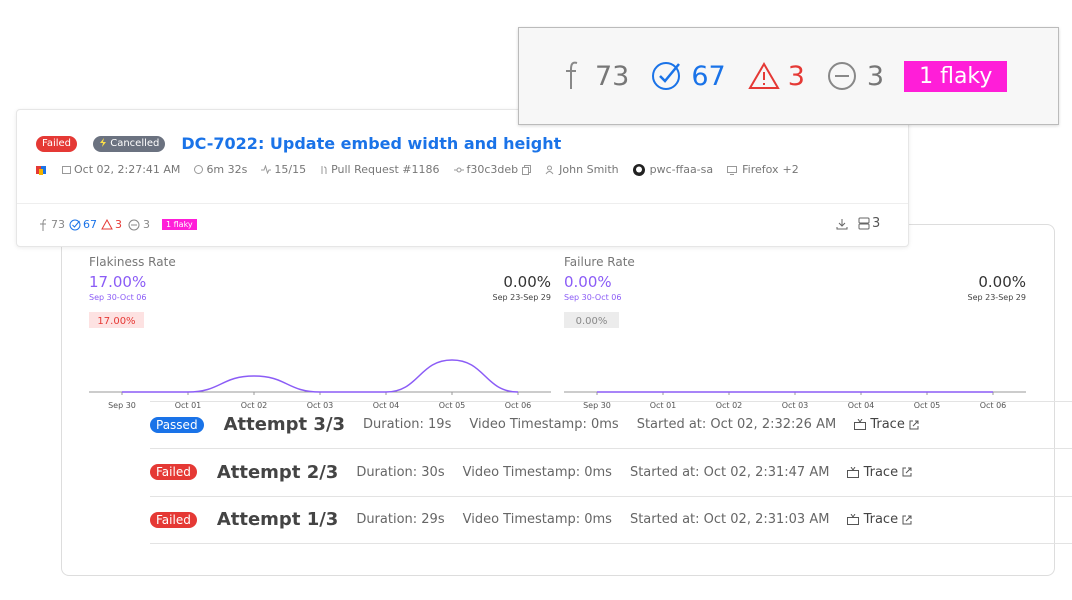  What do you see at coordinates (266, 169) in the screenshot?
I see `pulse-icon` at bounding box center [266, 169].